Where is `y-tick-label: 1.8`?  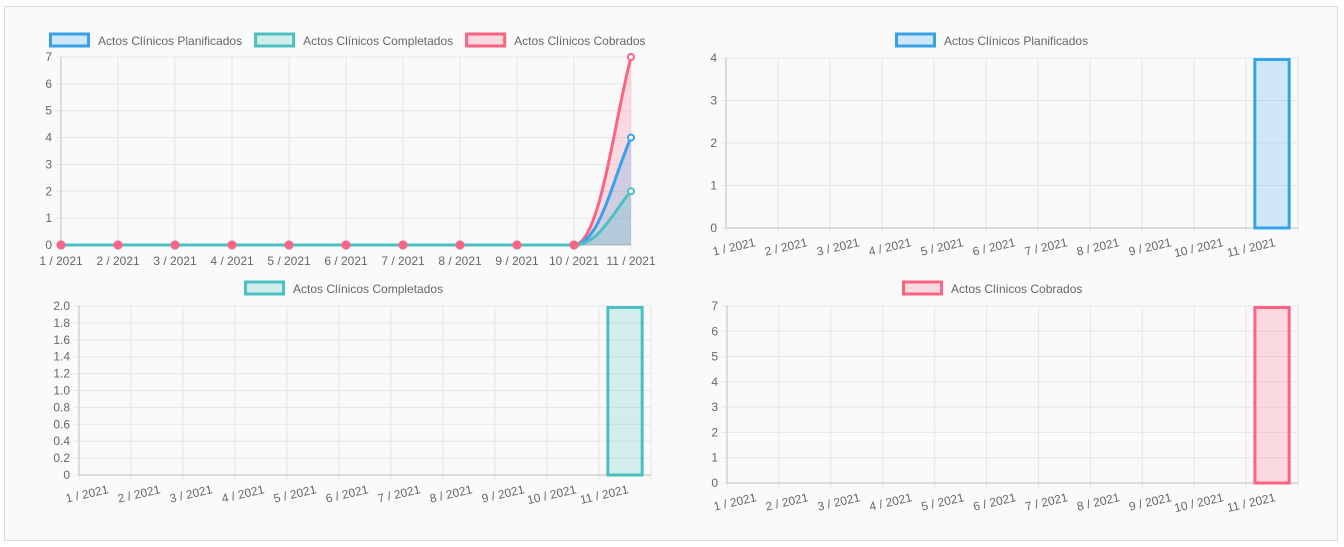 y-tick-label: 1.8 is located at coordinates (61, 323).